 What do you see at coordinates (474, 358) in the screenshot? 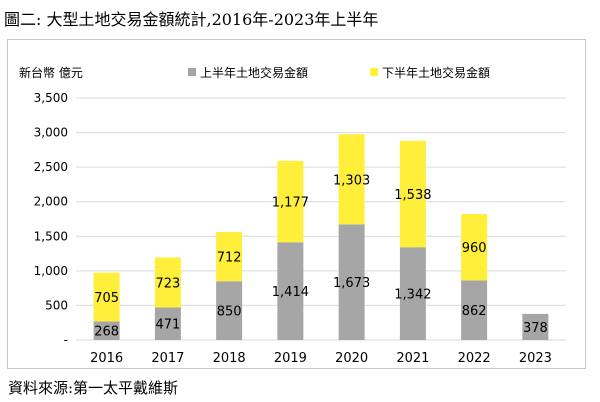
I see `x-tick-label: 2022` at bounding box center [474, 358].